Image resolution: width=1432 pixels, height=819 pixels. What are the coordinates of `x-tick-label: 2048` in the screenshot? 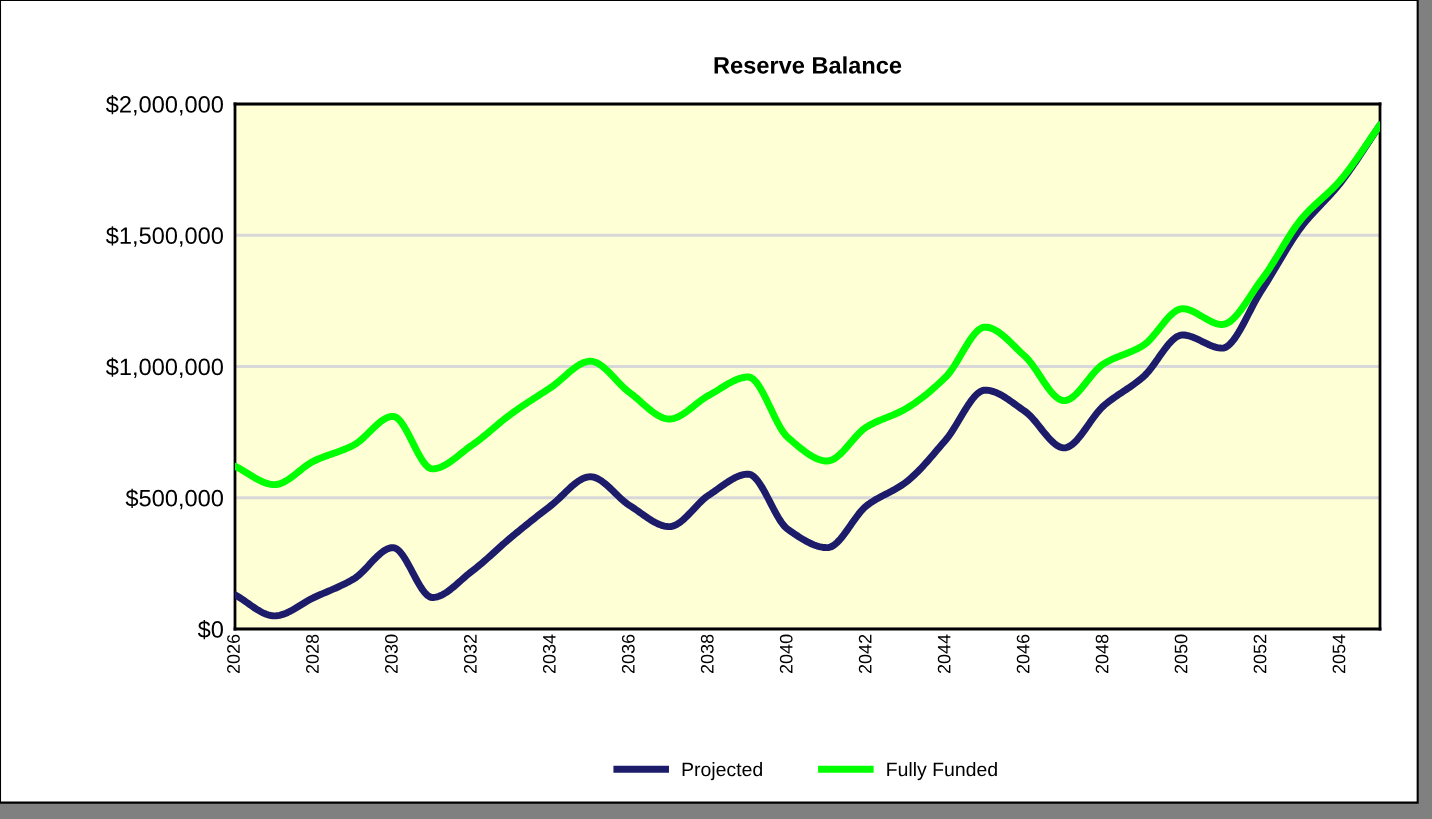 It's located at (1102, 654).